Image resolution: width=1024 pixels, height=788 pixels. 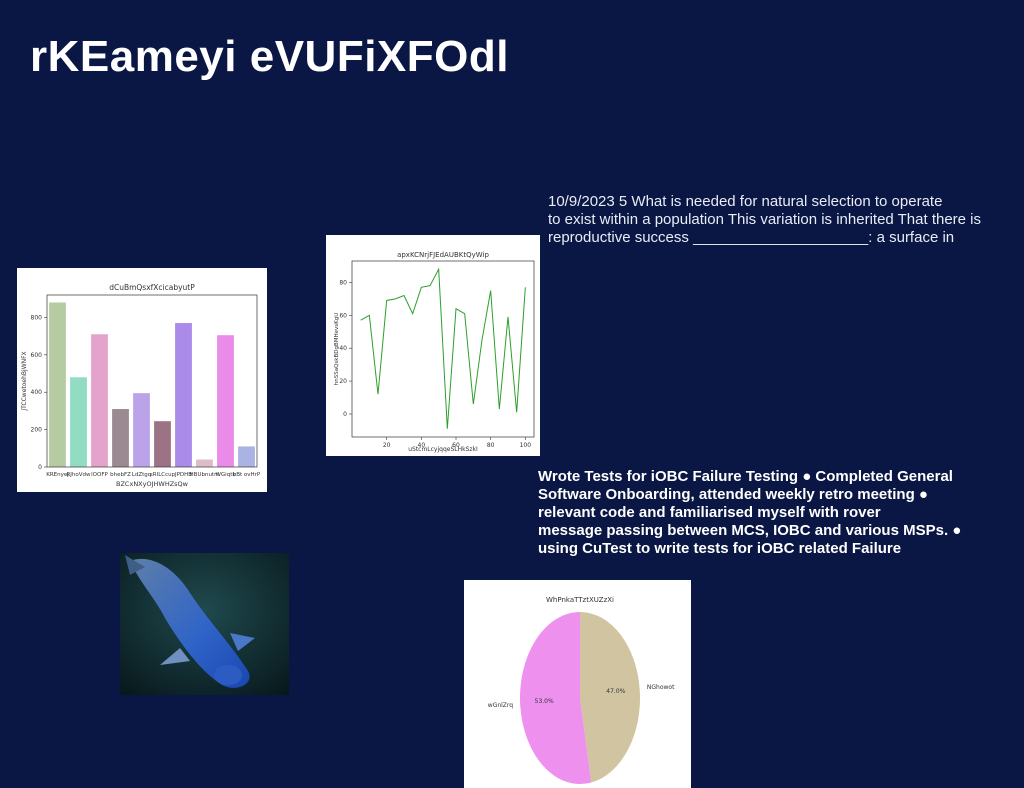 What do you see at coordinates (343, 381) in the screenshot?
I see `y-tick-label: 20` at bounding box center [343, 381].